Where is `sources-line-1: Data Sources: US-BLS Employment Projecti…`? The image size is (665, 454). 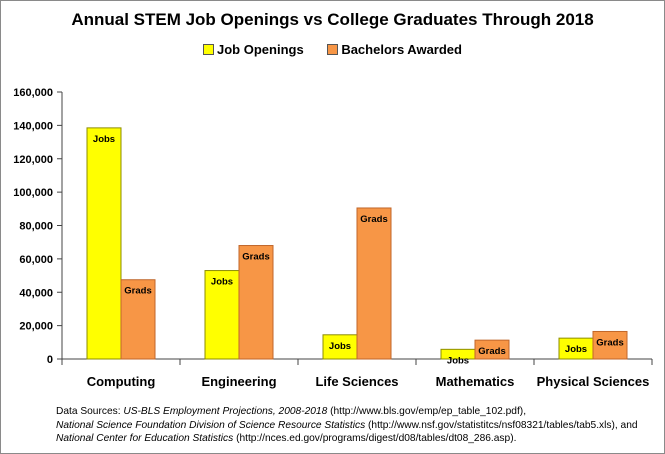 sources-line-1: Data Sources: US-BLS Employment Projecti… is located at coordinates (356, 412).